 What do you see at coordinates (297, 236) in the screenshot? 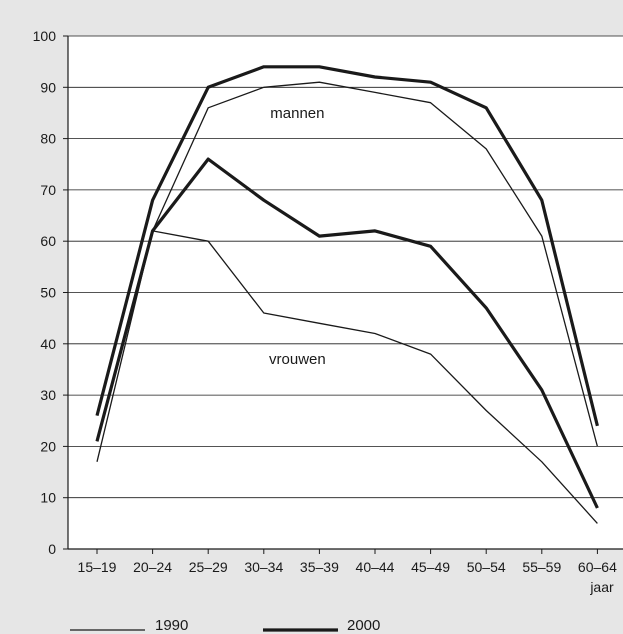
I see `annotations: mannen vrouwen` at bounding box center [297, 236].